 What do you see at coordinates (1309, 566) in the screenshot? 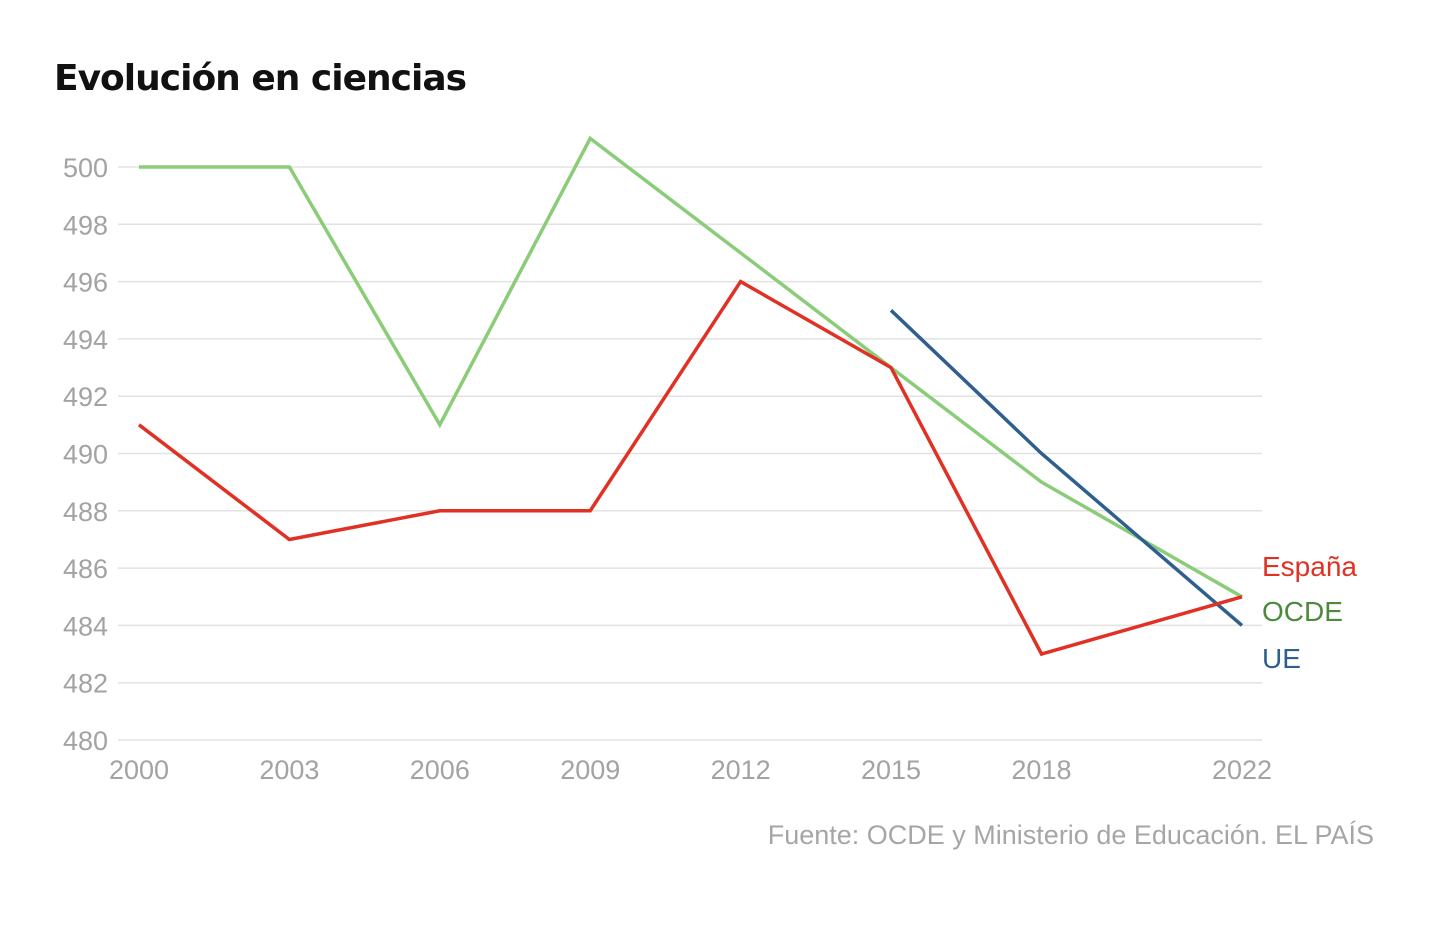
I see `series-label-espaa: España` at bounding box center [1309, 566].